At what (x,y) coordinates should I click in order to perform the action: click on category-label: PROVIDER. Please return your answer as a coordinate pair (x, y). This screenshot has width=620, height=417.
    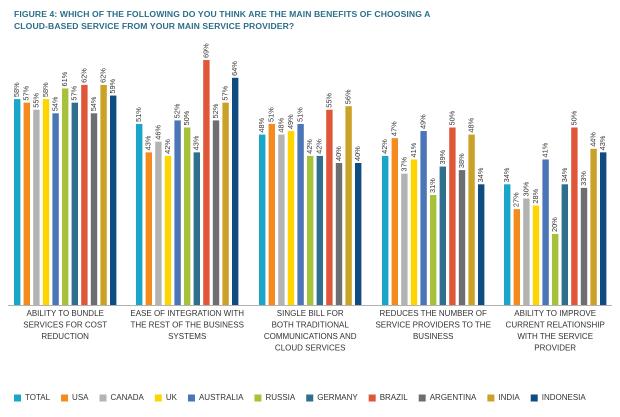
    Looking at the image, I should click on (555, 348).